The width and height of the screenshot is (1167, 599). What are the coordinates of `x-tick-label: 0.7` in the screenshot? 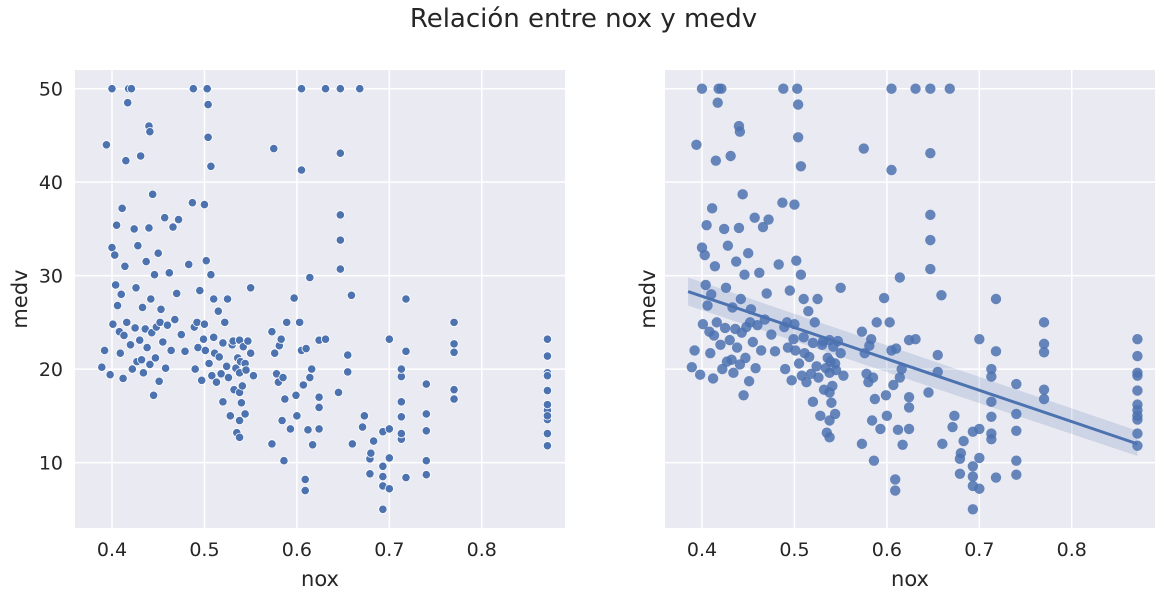 It's located at (389, 550).